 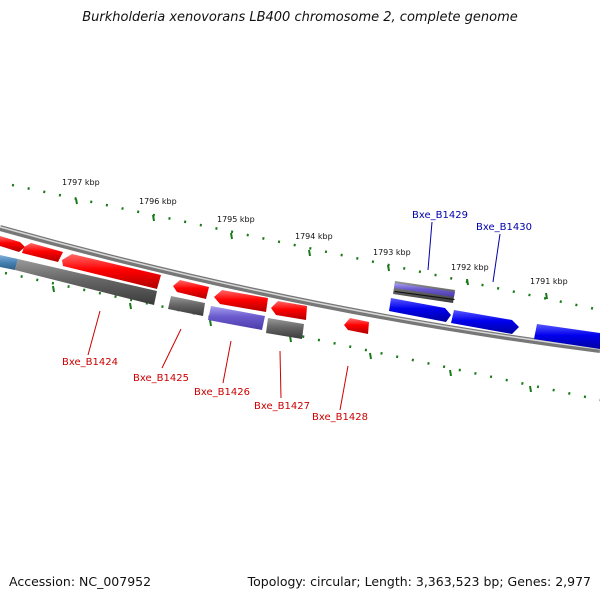 I want to click on gene-label: Bxe_B1424, so click(x=90, y=362).